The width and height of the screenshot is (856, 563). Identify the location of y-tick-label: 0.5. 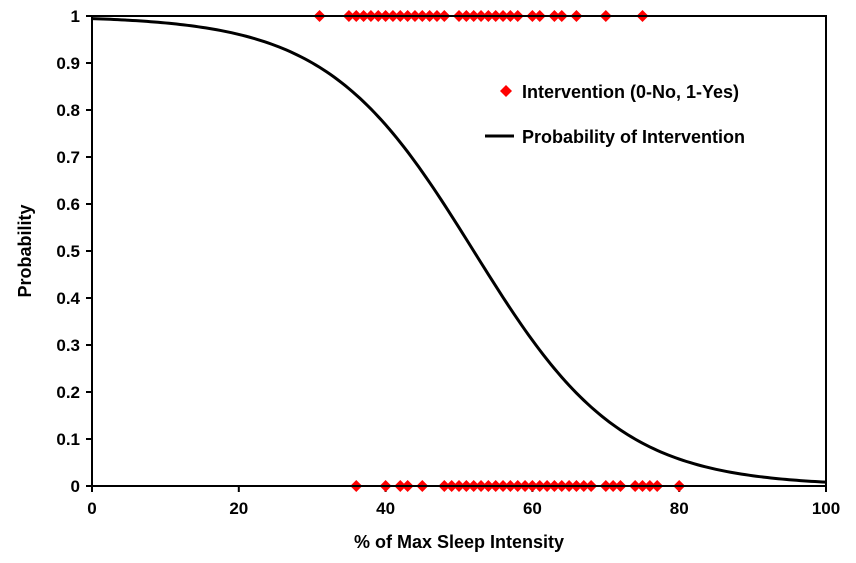
(68, 251).